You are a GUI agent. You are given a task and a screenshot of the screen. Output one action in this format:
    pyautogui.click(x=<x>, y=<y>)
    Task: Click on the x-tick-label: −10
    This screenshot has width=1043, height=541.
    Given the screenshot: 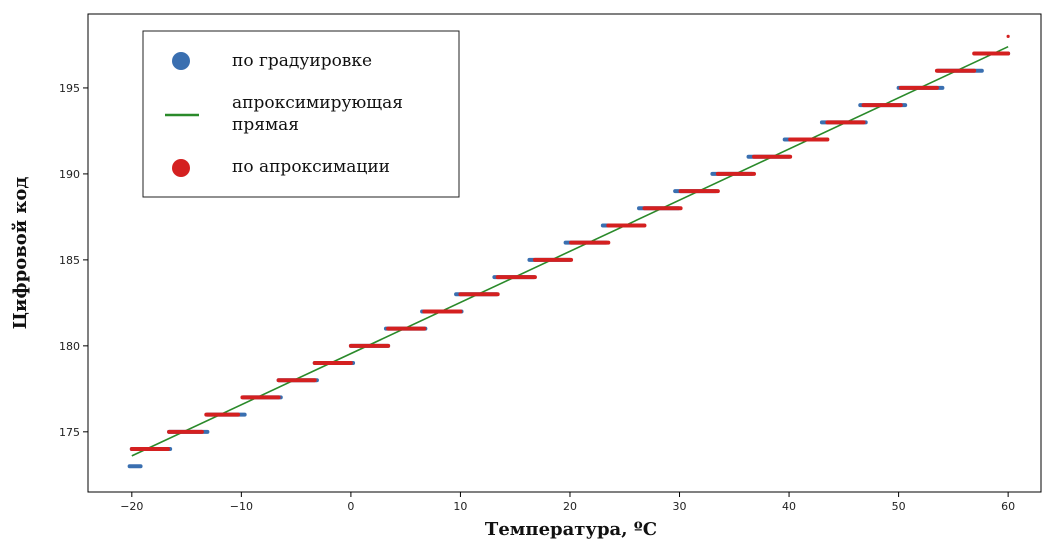 What is the action you would take?
    pyautogui.click(x=241, y=506)
    